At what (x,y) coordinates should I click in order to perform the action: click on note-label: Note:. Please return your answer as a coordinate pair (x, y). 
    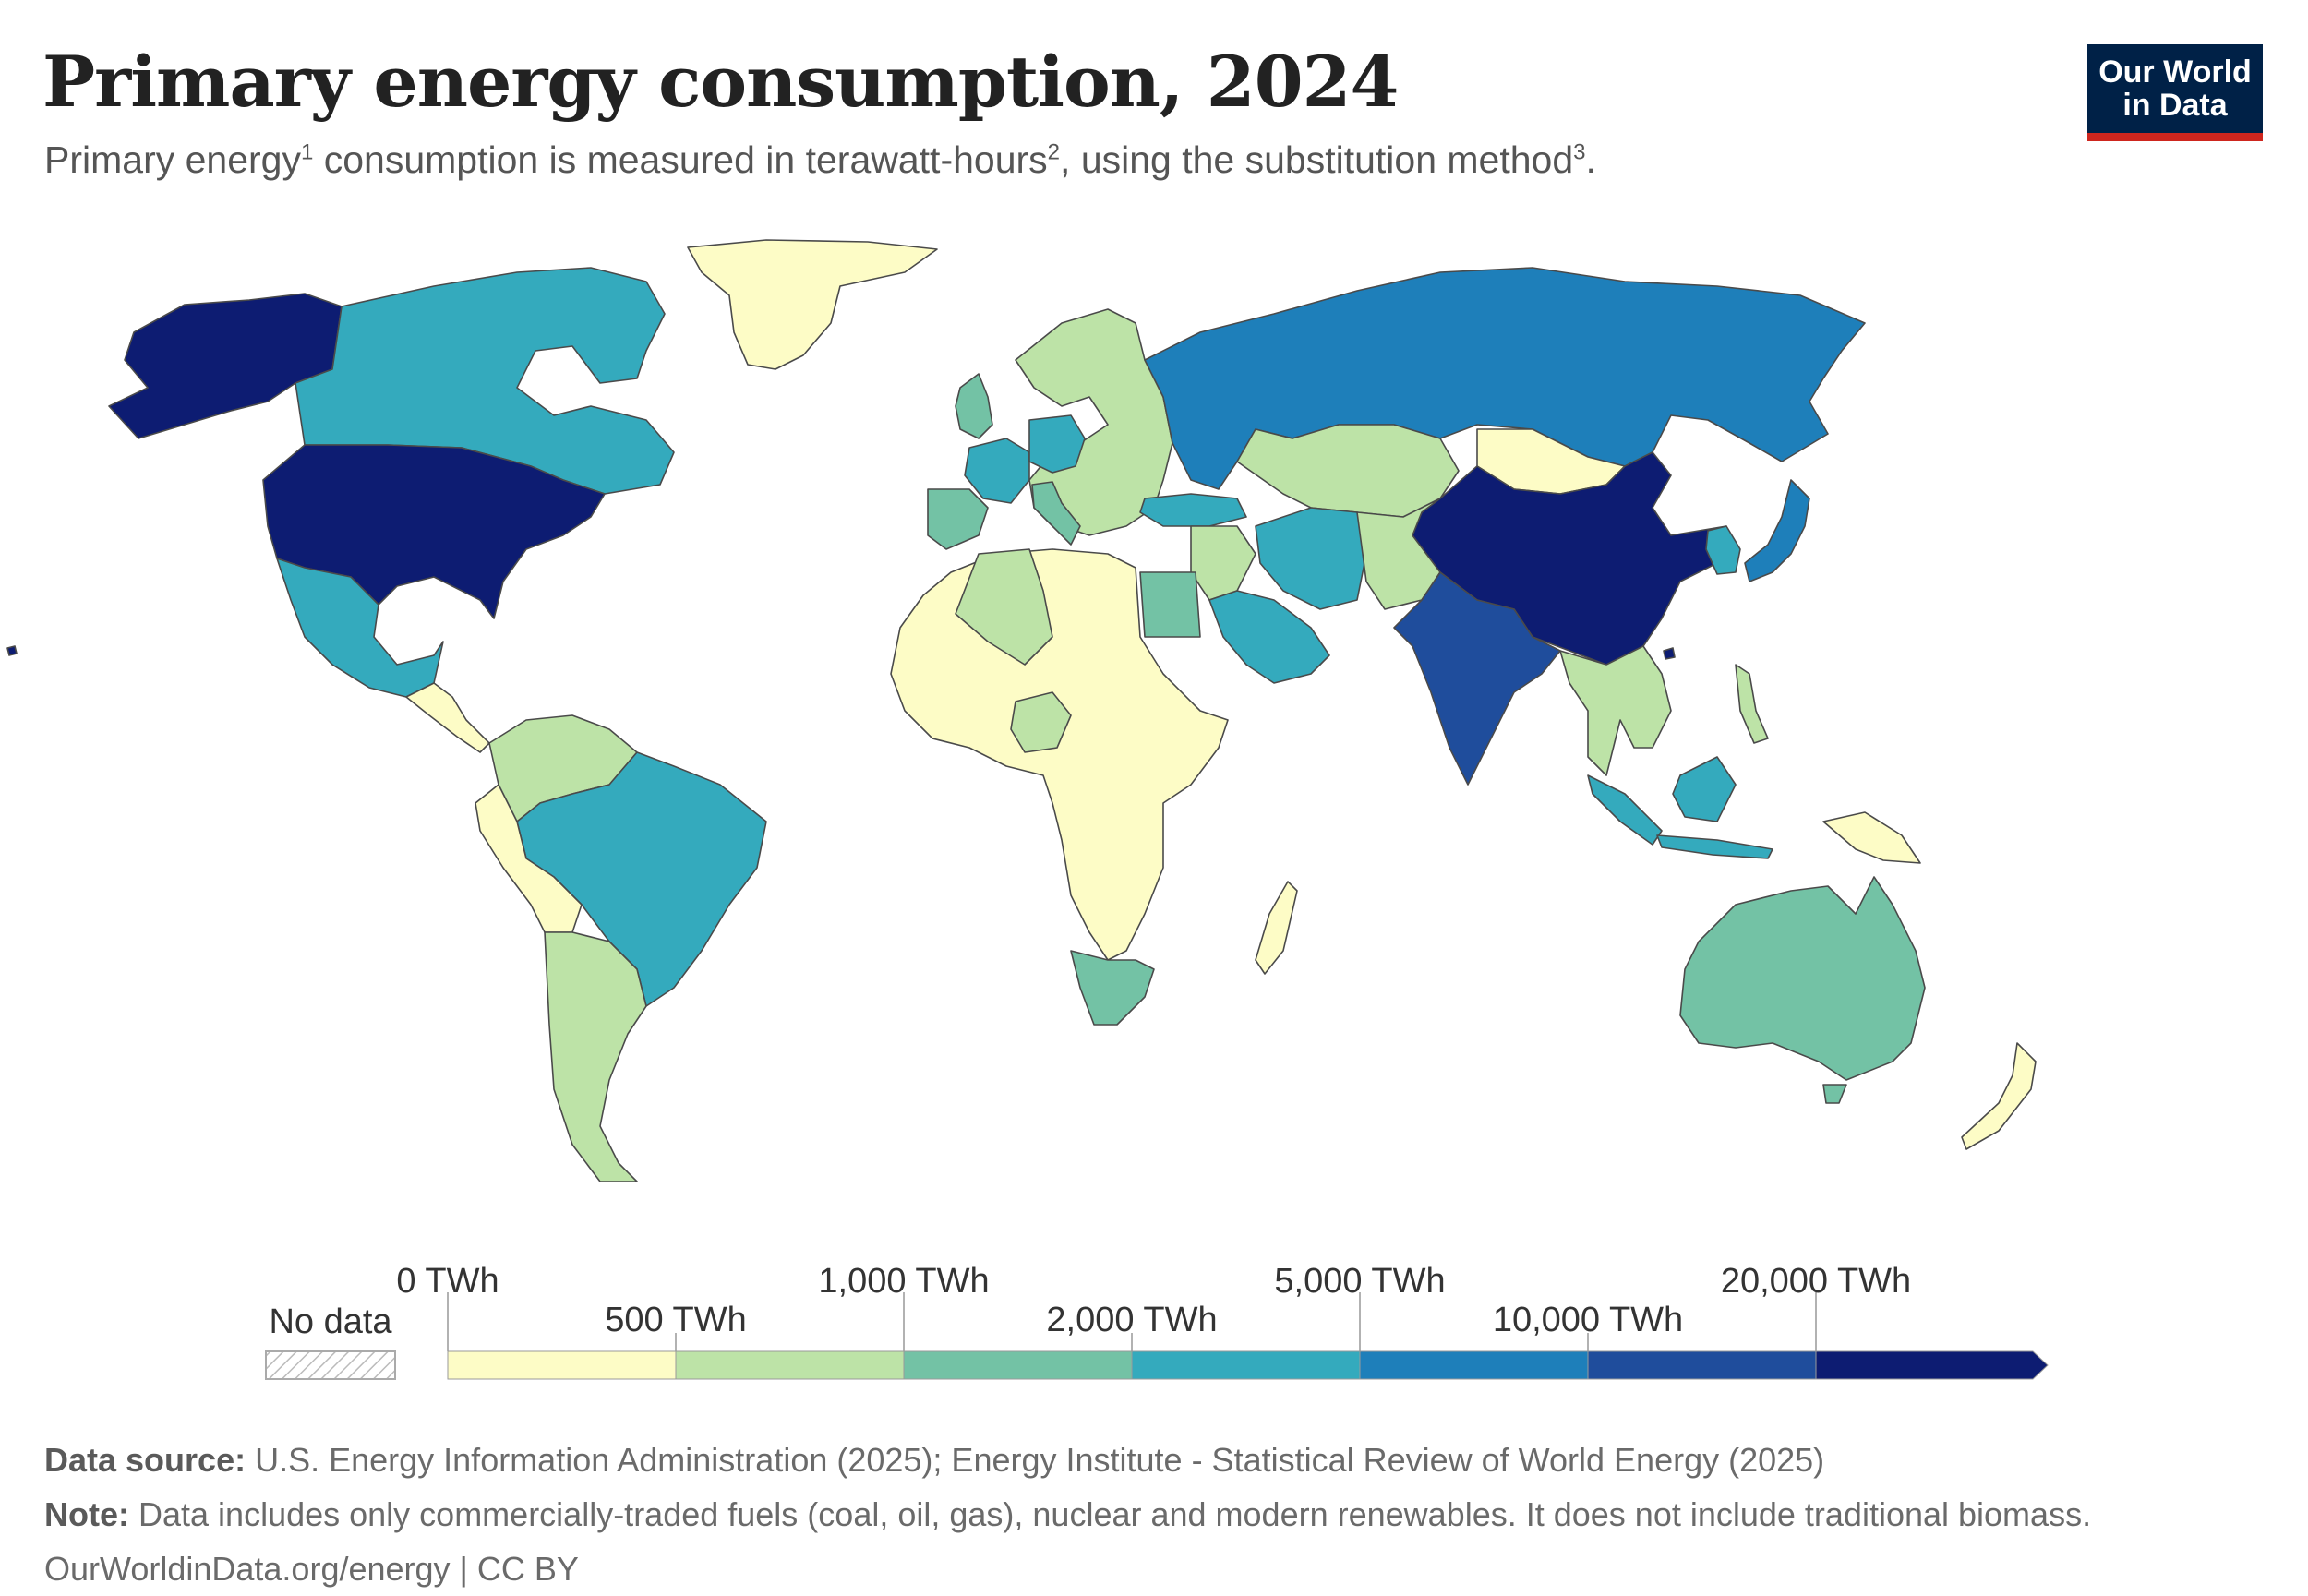
    Looking at the image, I should click on (86, 1514).